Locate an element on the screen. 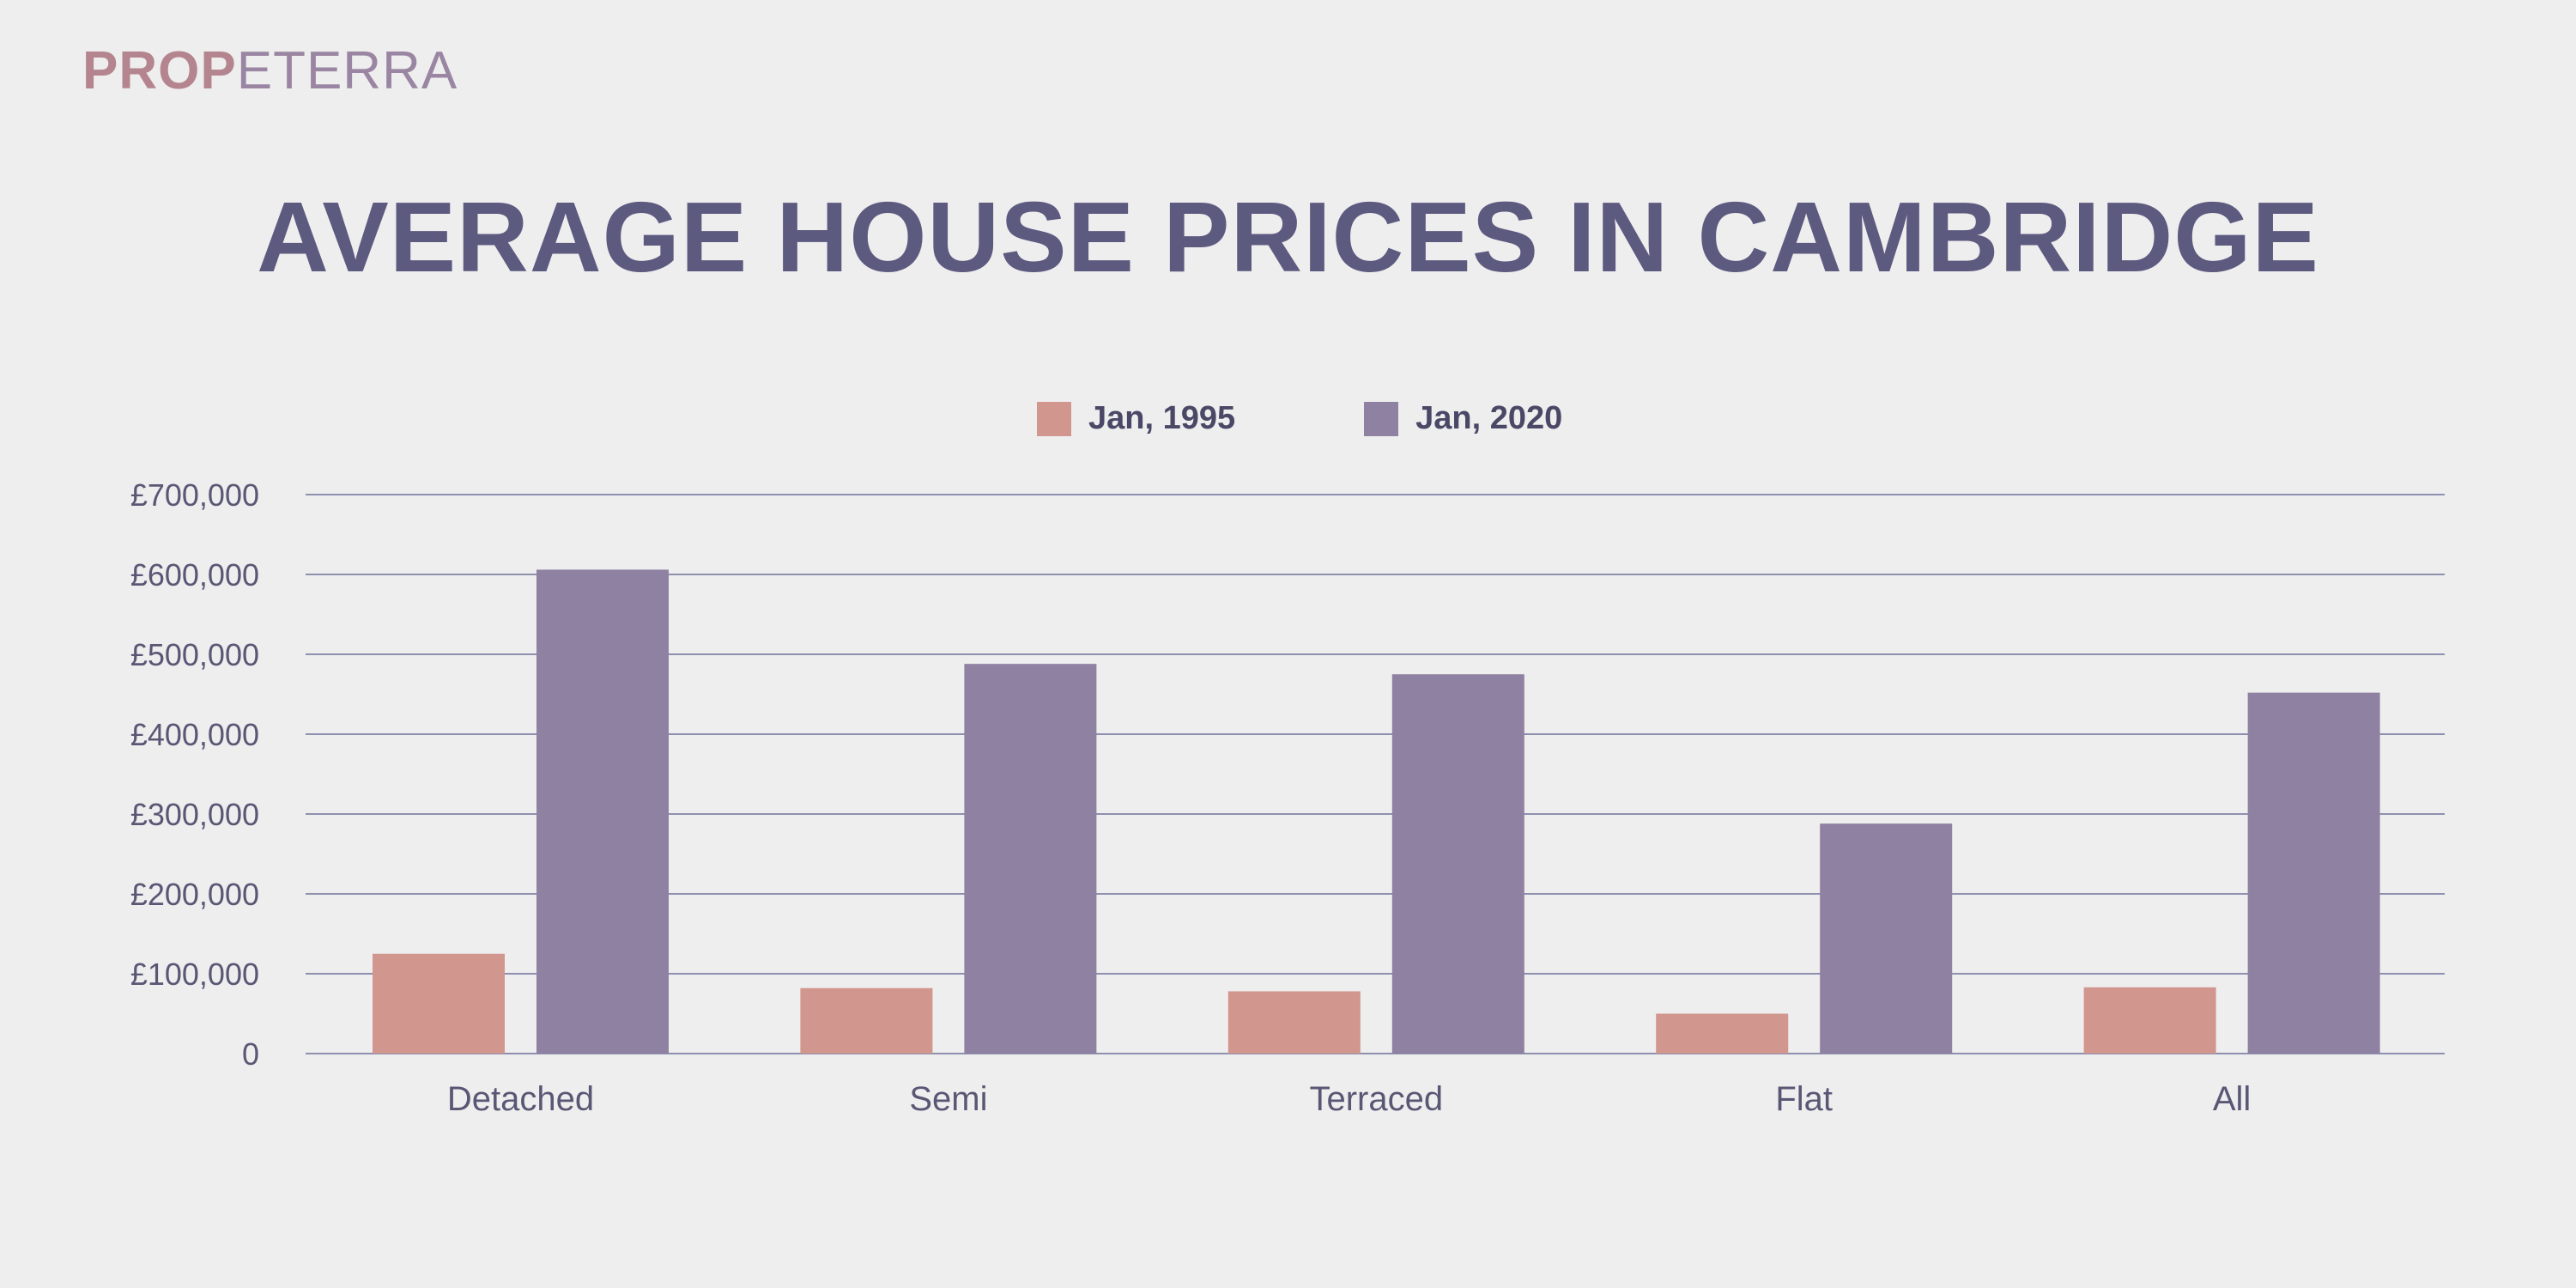 This screenshot has width=2576, height=1288. legend-item-2020: Jan, 2020 is located at coordinates (1463, 419).